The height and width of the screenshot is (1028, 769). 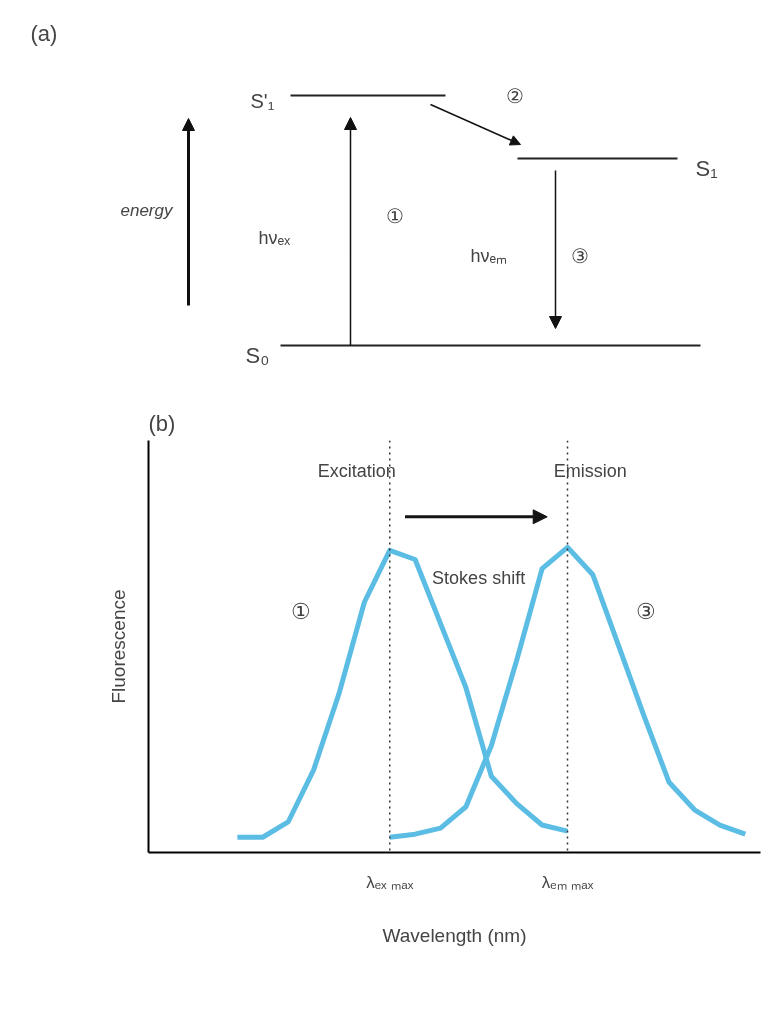 I want to click on text: S₀, so click(x=257, y=355).